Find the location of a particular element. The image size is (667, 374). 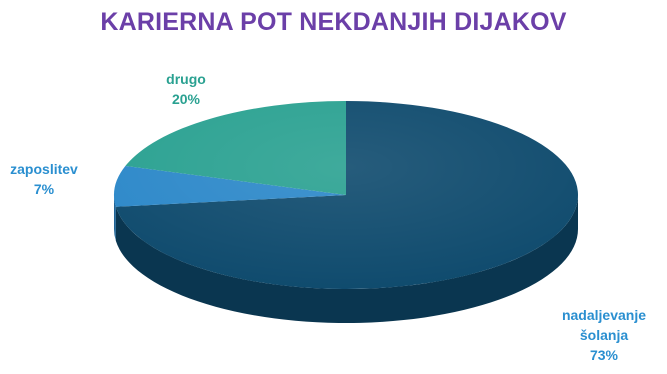

slice-name-label: nadaljevanje is located at coordinates (604, 315).